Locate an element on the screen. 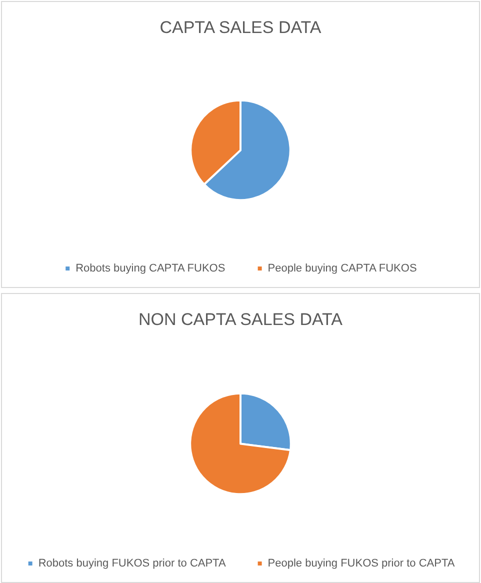 The width and height of the screenshot is (481, 583). legend-label: People buying FUKOS prior to CAPTA is located at coordinates (362, 564).